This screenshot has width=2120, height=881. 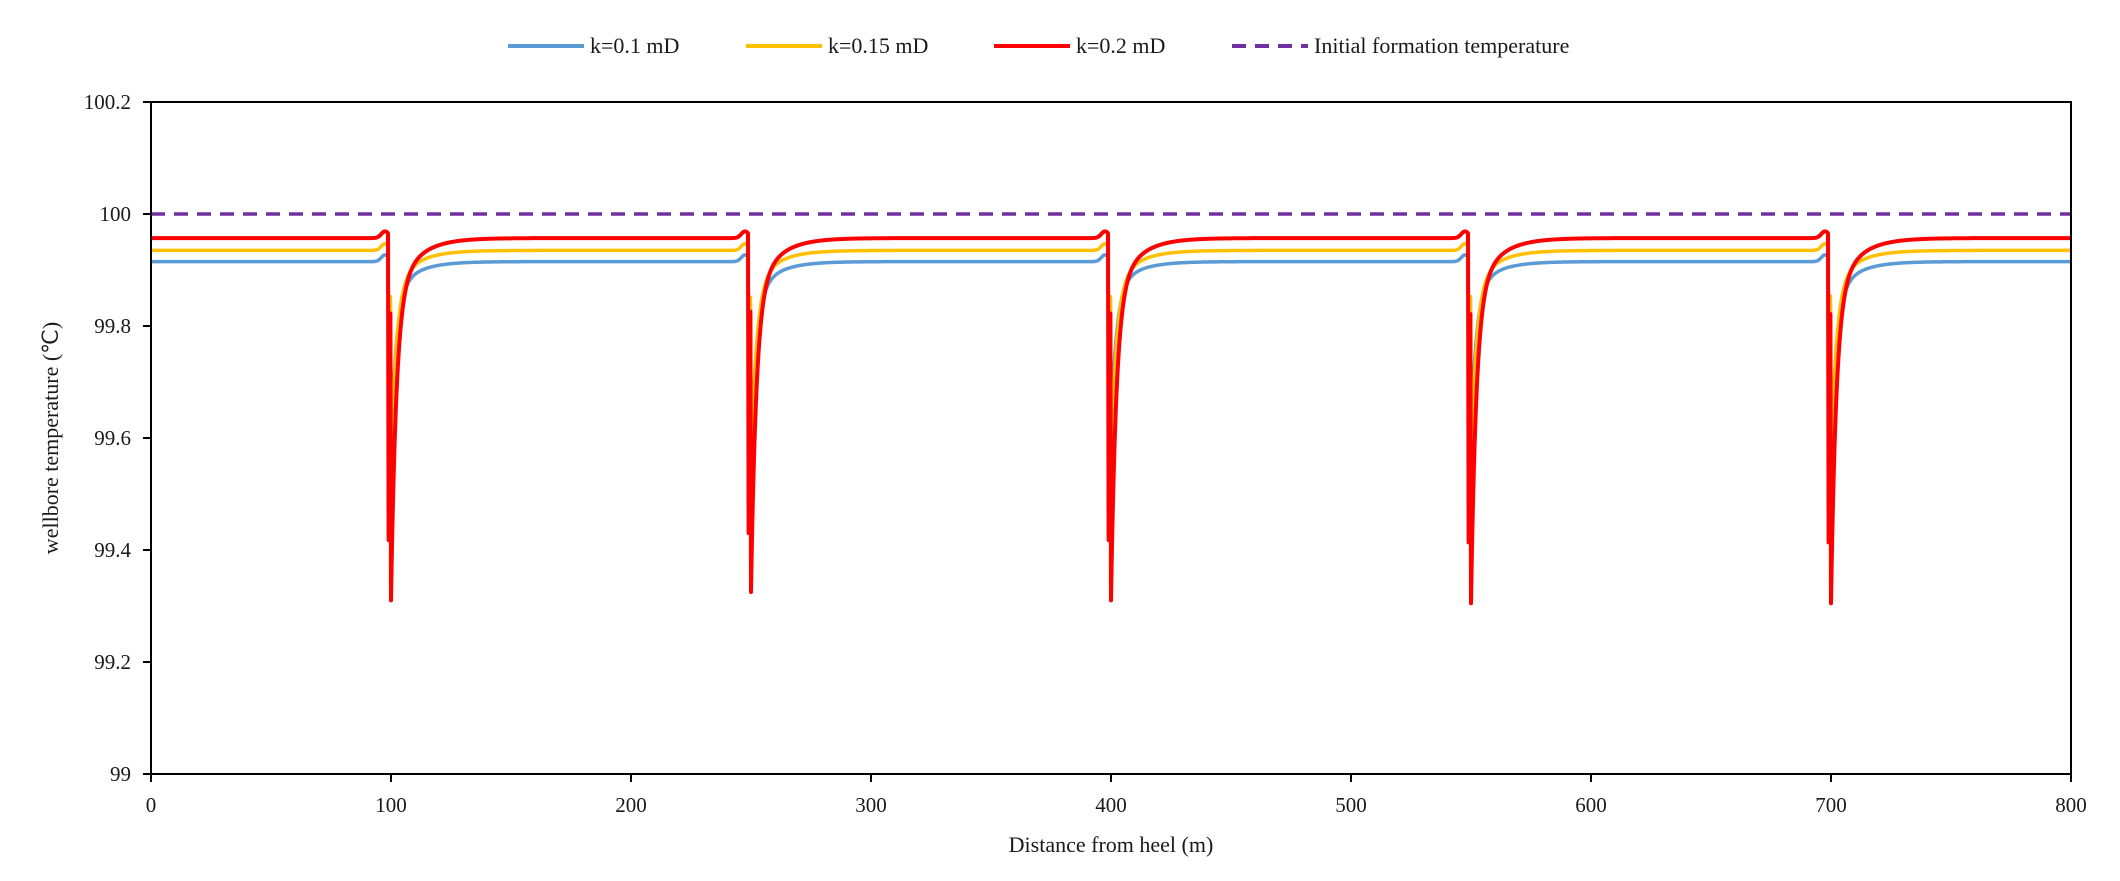 I want to click on legend-label-k-0-15: k=0.15 mD, so click(x=878, y=45).